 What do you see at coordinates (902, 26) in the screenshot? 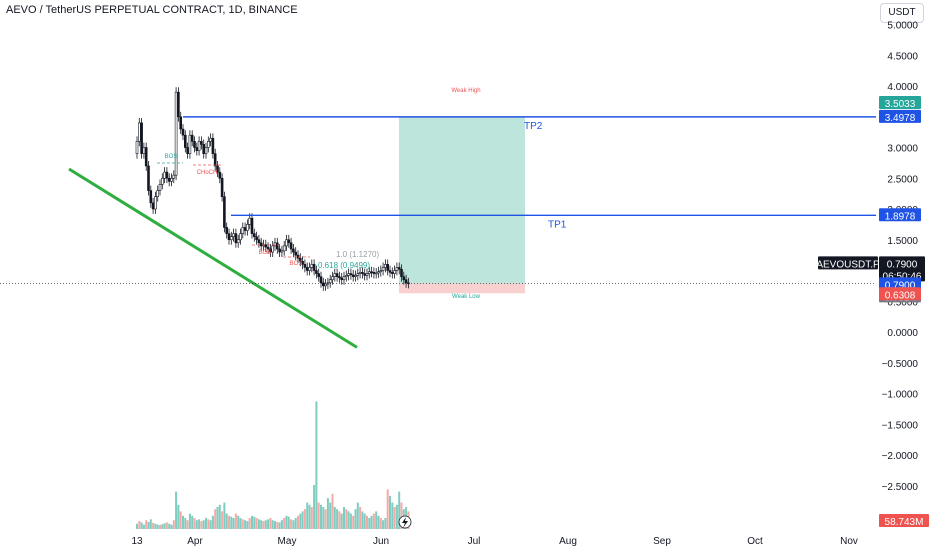
I see `y-tick-label: 5.0000` at bounding box center [902, 26].